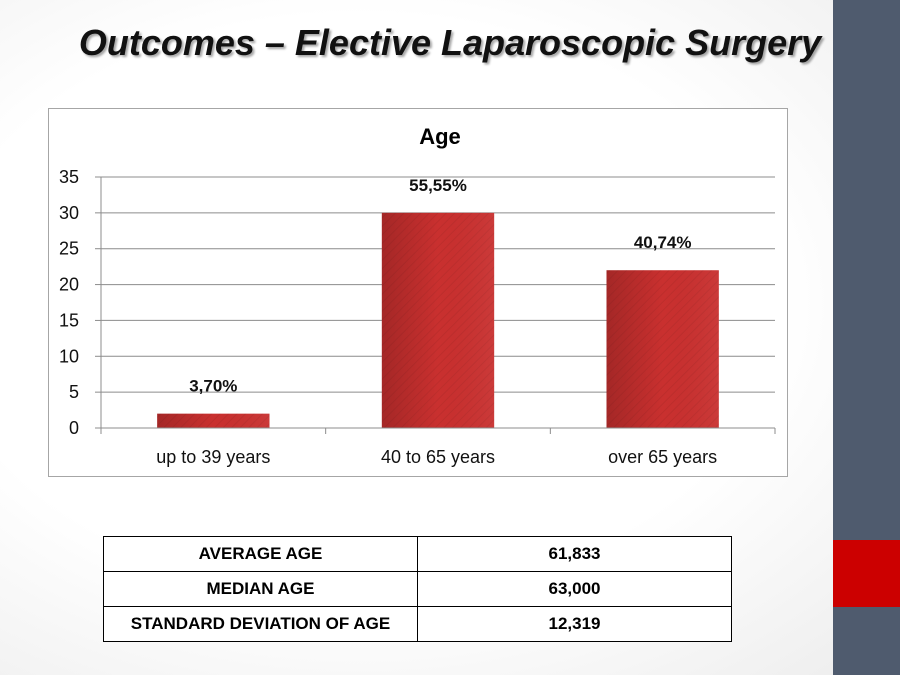  I want to click on table-row: MEDIAN AGE 63,000, so click(417, 589).